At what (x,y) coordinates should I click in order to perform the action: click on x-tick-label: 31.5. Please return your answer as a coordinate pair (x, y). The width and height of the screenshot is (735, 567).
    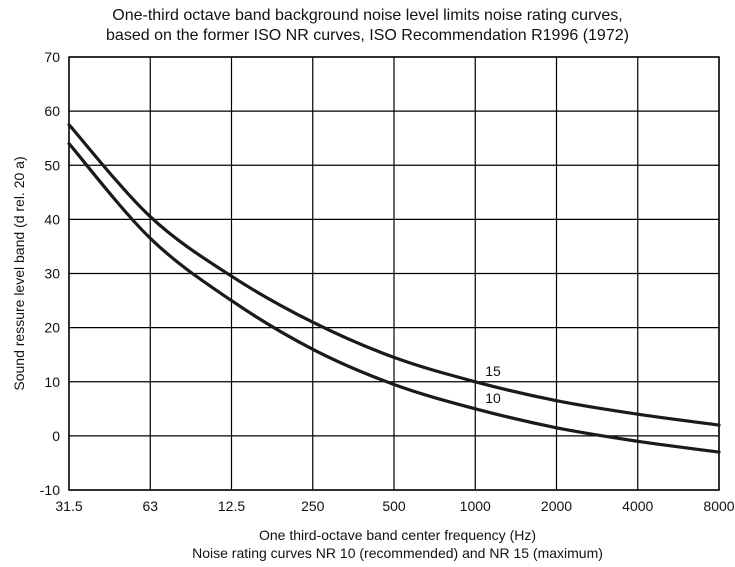
    Looking at the image, I should click on (68, 506).